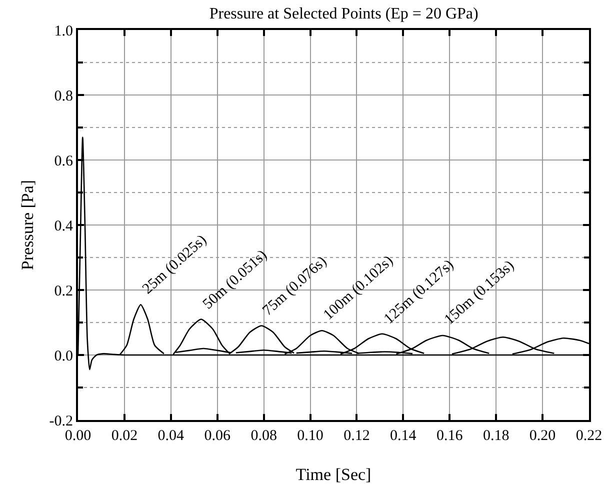  Describe the element at coordinates (217, 436) in the screenshot. I see `x-tick-label: 0.06` at that location.